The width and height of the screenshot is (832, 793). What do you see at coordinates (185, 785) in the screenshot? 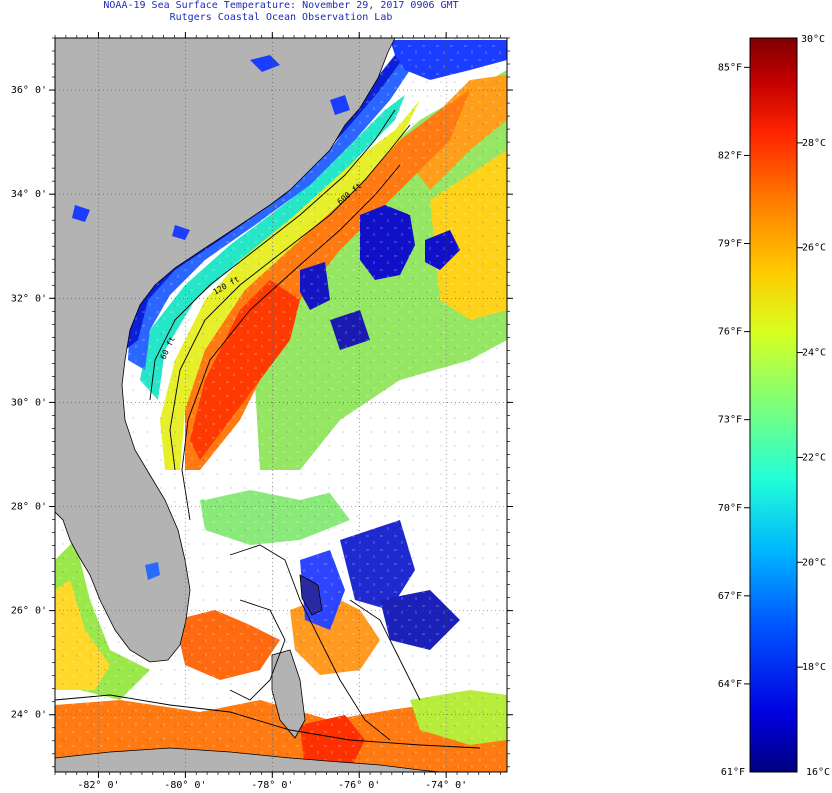
I see `longitude-label: -80° 0'` at bounding box center [185, 785].